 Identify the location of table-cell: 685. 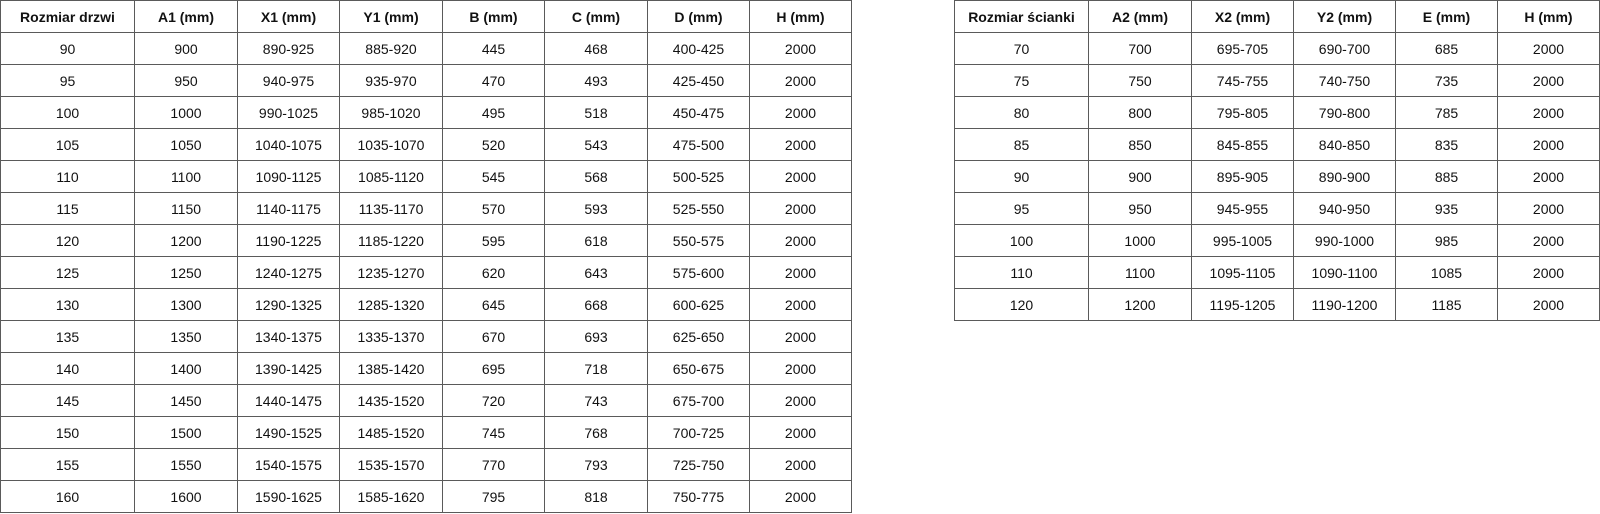
(1446, 48).